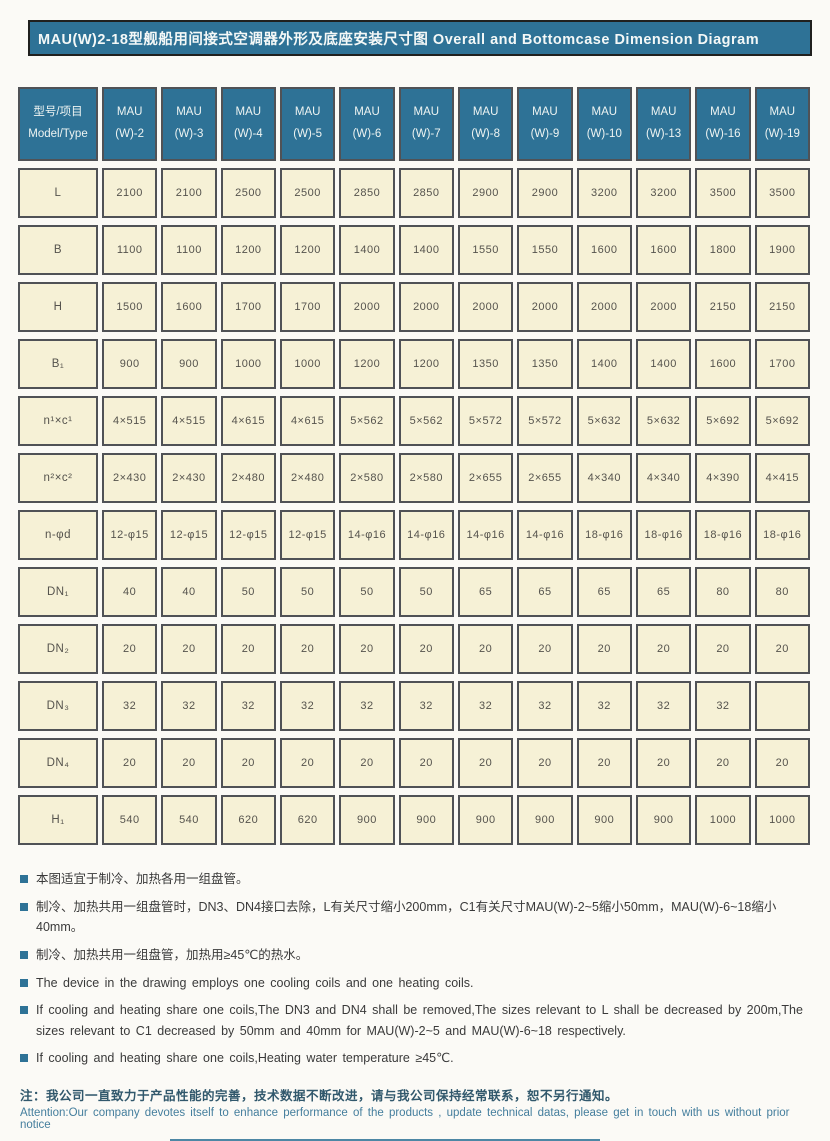 The width and height of the screenshot is (830, 1141). Describe the element at coordinates (485, 535) in the screenshot. I see `value-cell-r6c6: 14-φ16` at that location.